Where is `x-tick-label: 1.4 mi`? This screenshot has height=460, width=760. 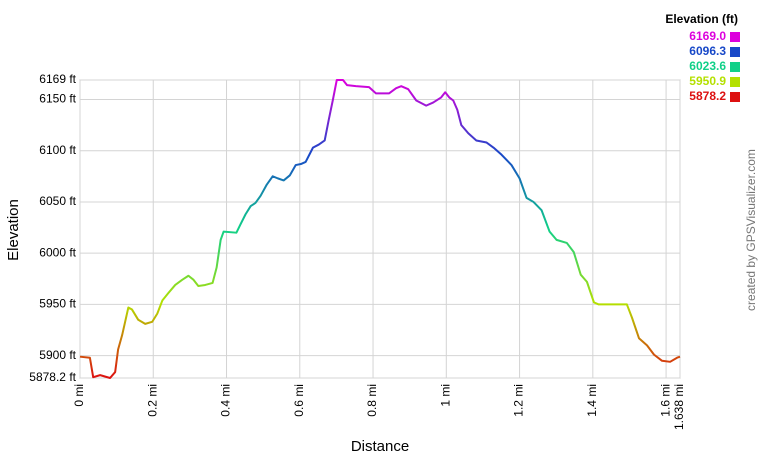 x-tick-label: 1.4 mi is located at coordinates (592, 400).